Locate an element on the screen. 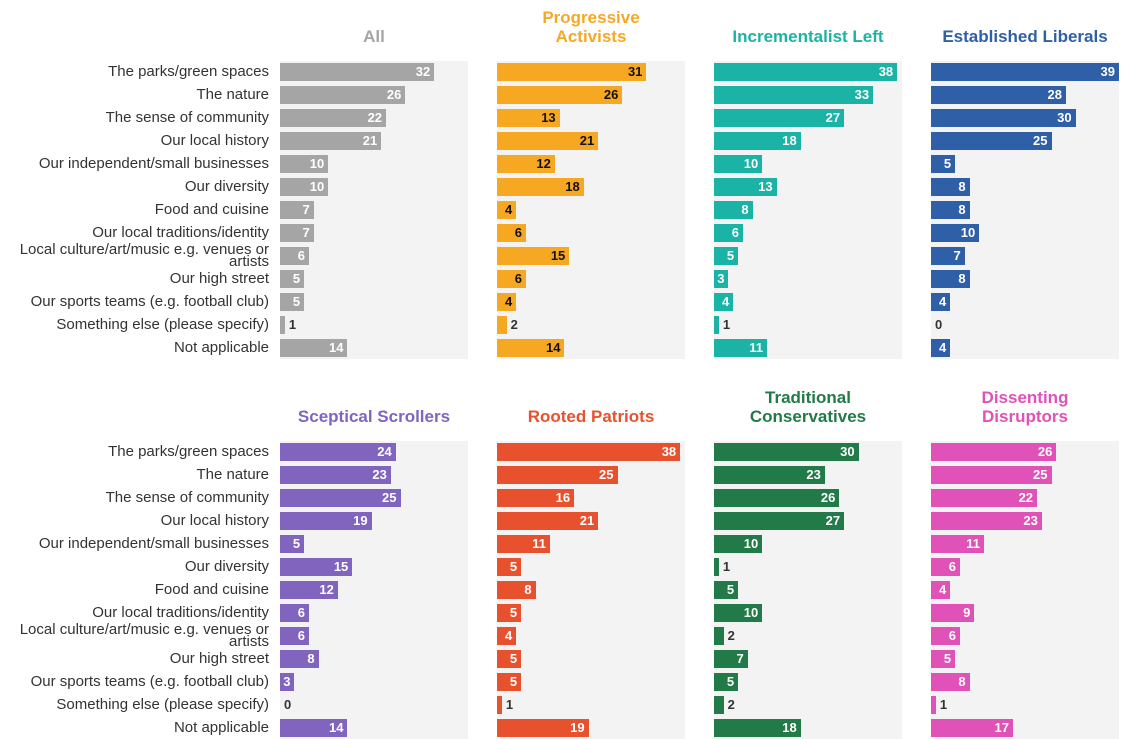 This screenshot has width=1126, height=739. value-label: 13 is located at coordinates (765, 186).